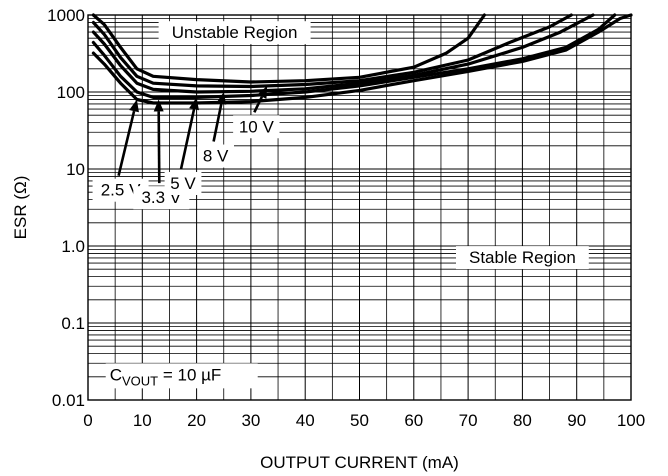 The width and height of the screenshot is (668, 476). I want to click on y-tick-label: 10, so click(75, 169).